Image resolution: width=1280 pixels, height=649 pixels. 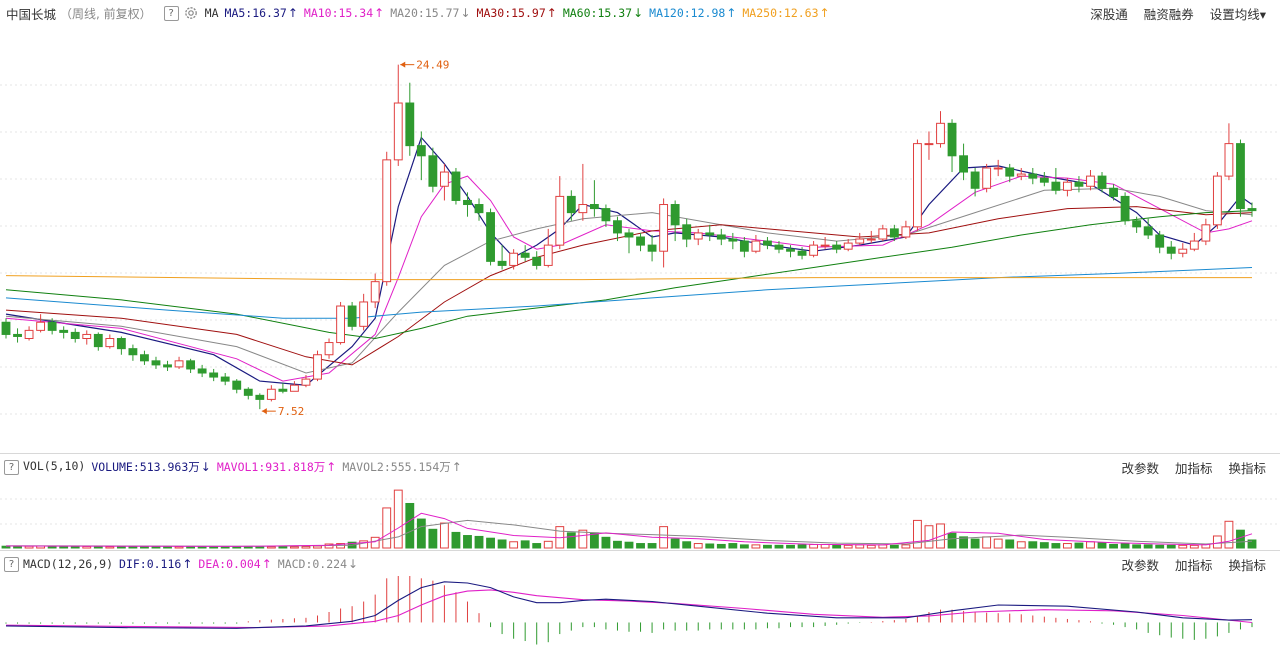 I want to click on toolbar-button: 设置均线▾, so click(x=1237, y=14).